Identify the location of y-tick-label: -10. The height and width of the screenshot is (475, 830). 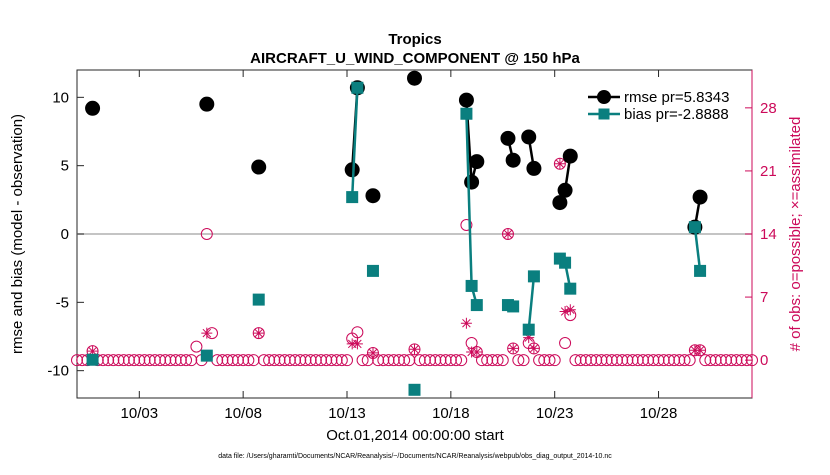
(58, 371).